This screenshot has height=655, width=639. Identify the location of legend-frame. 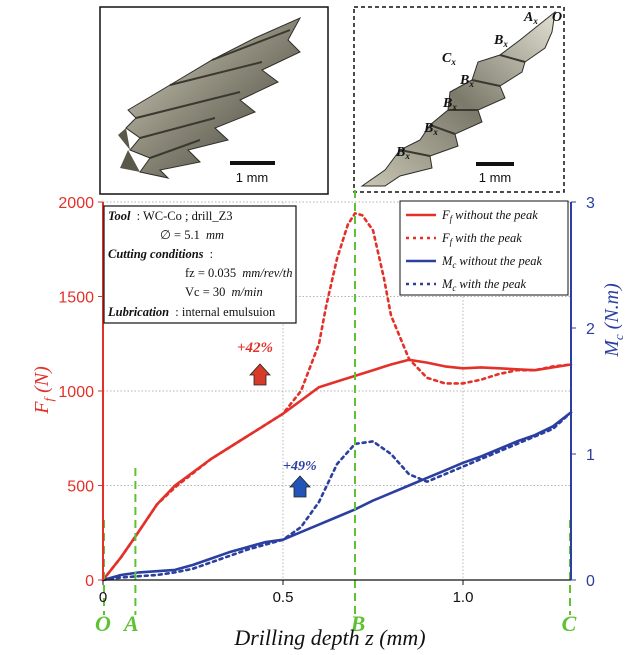
(484, 248).